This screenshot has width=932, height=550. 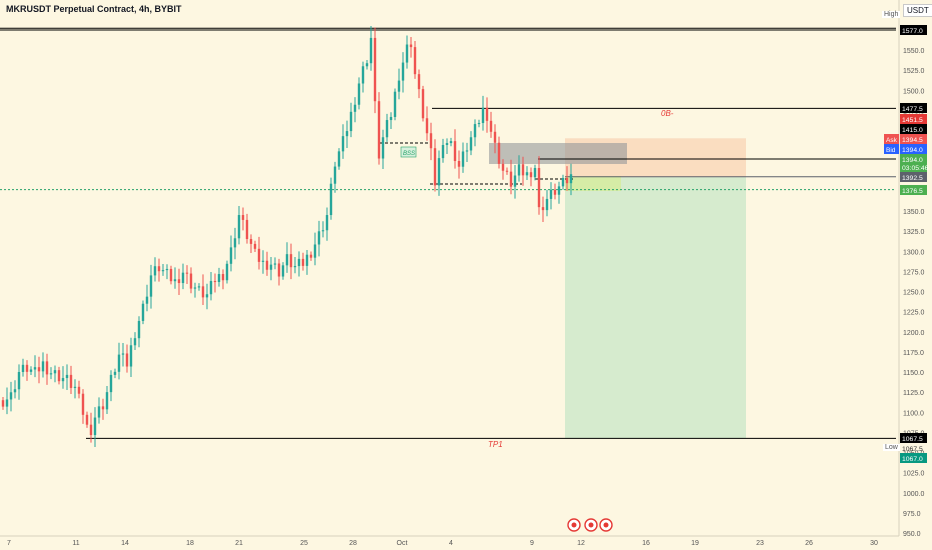 What do you see at coordinates (655, 307) in the screenshot?
I see `take-profit-zone` at bounding box center [655, 307].